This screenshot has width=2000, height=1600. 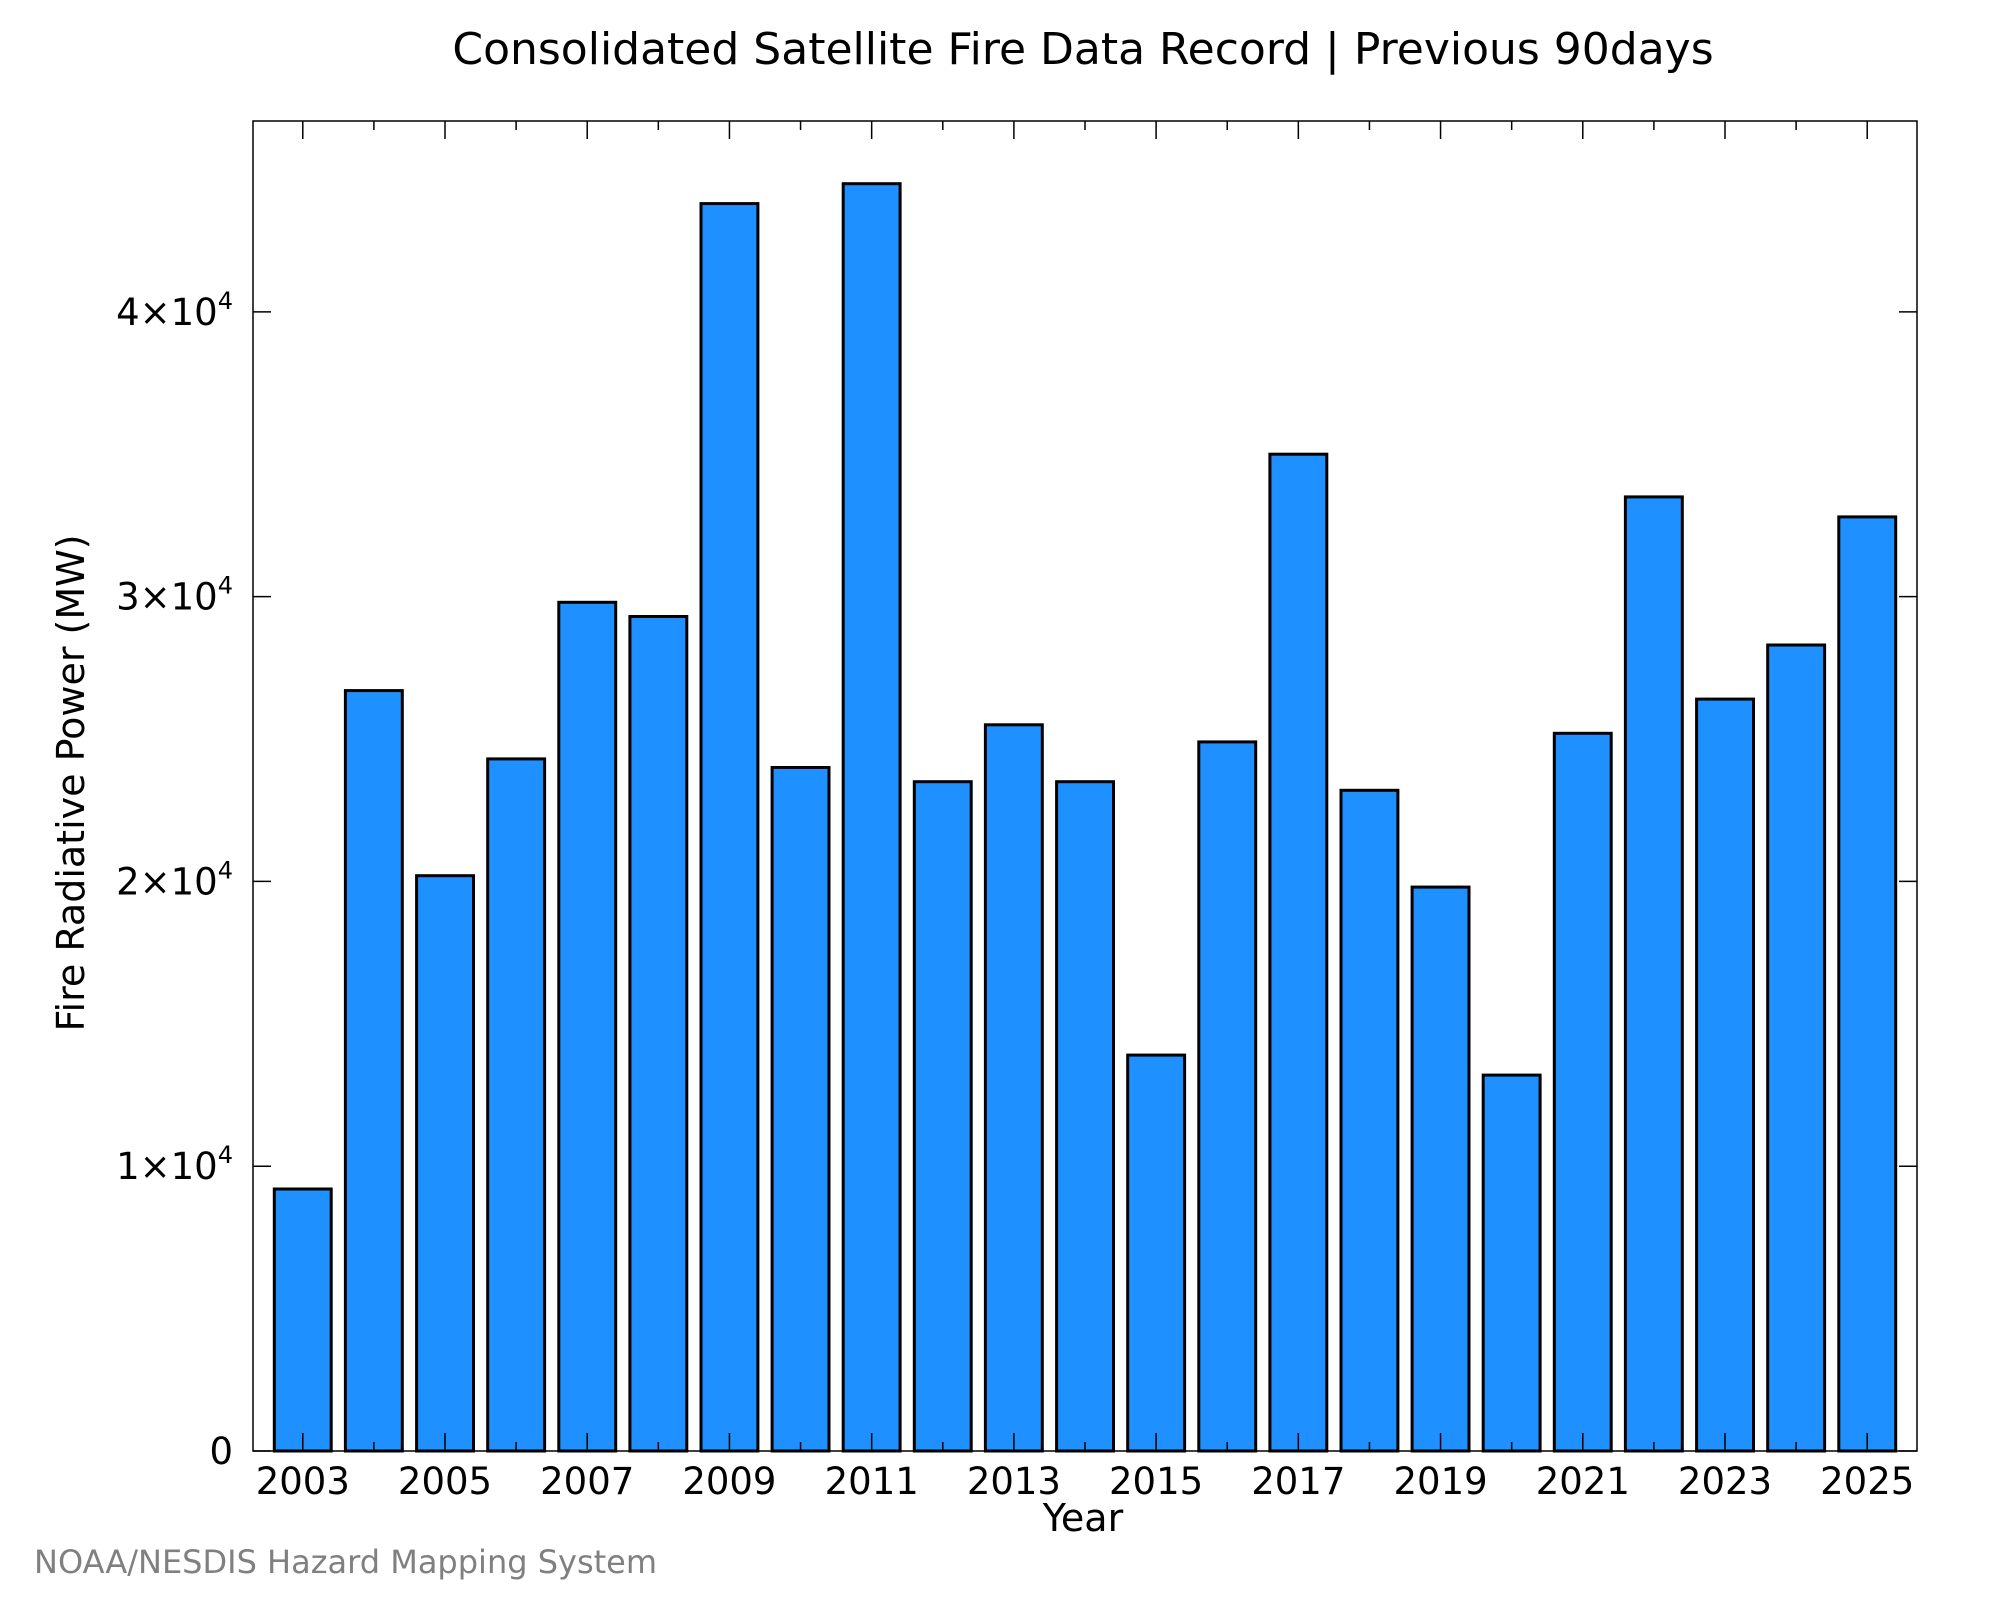 I want to click on x-tick-label: 2003, so click(x=303, y=1481).